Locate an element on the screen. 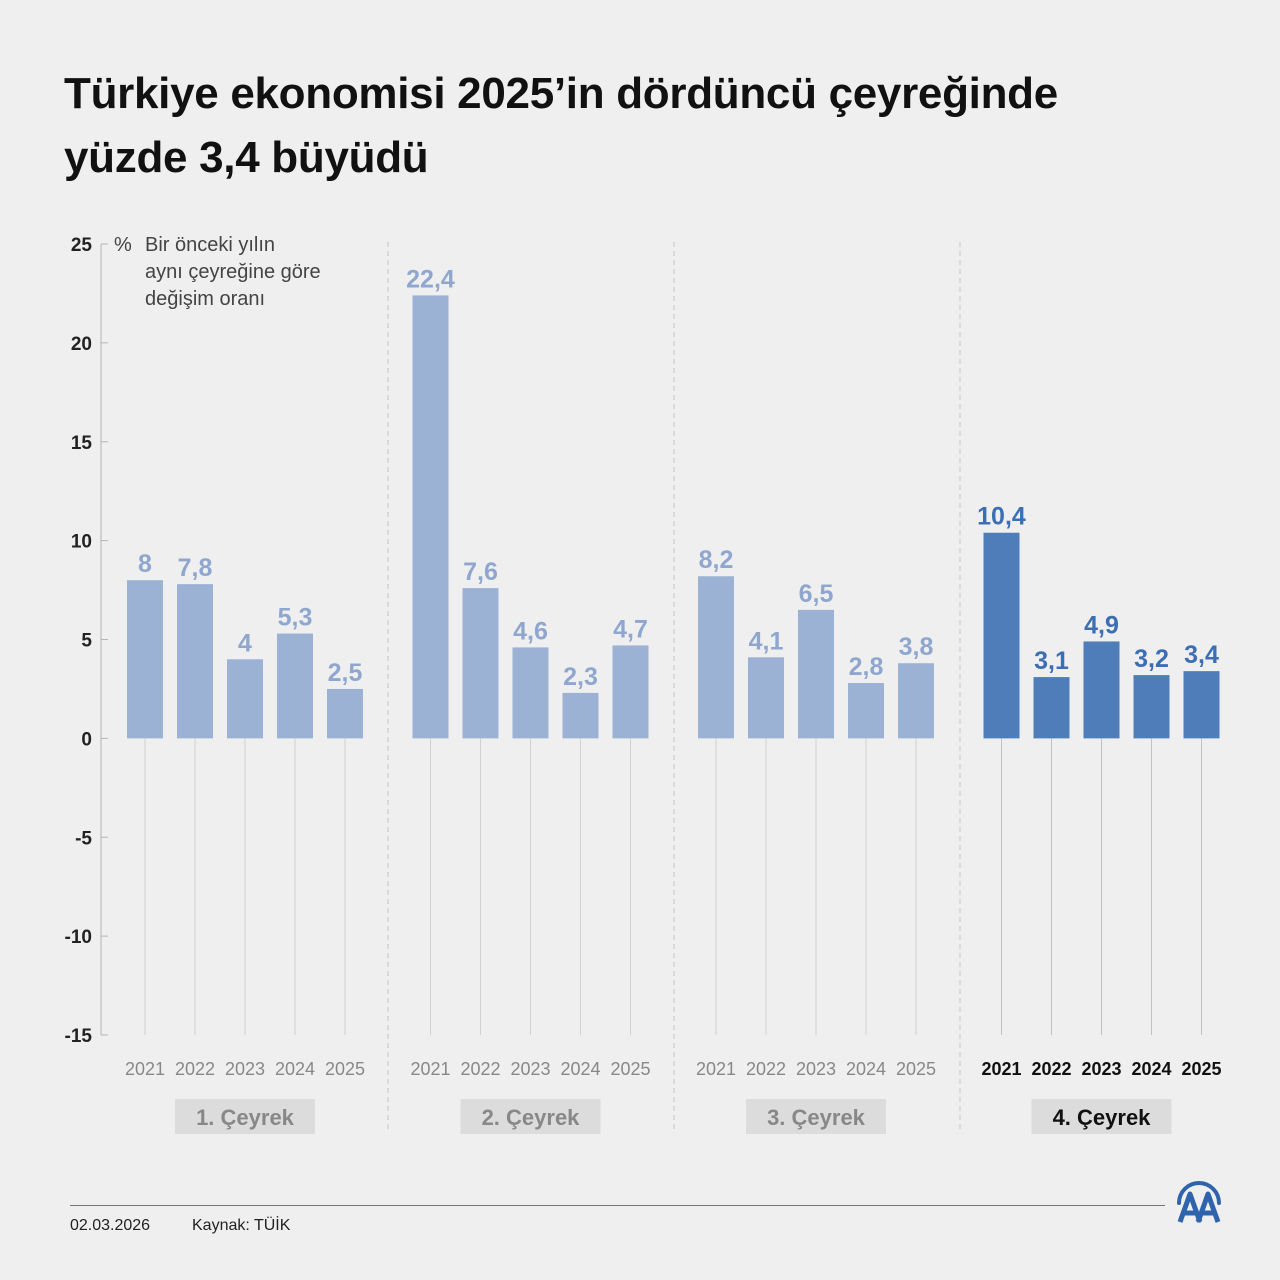 This screenshot has width=1280, height=1280. bar-value-label: 2,8 is located at coordinates (866, 667).